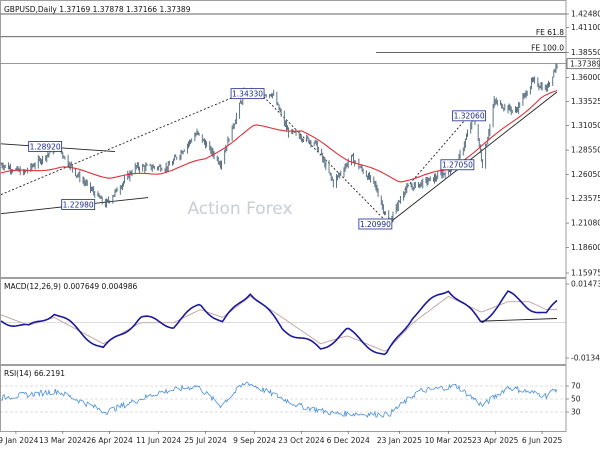 This screenshot has height=454, width=600. I want to click on macd-line, so click(279, 323).